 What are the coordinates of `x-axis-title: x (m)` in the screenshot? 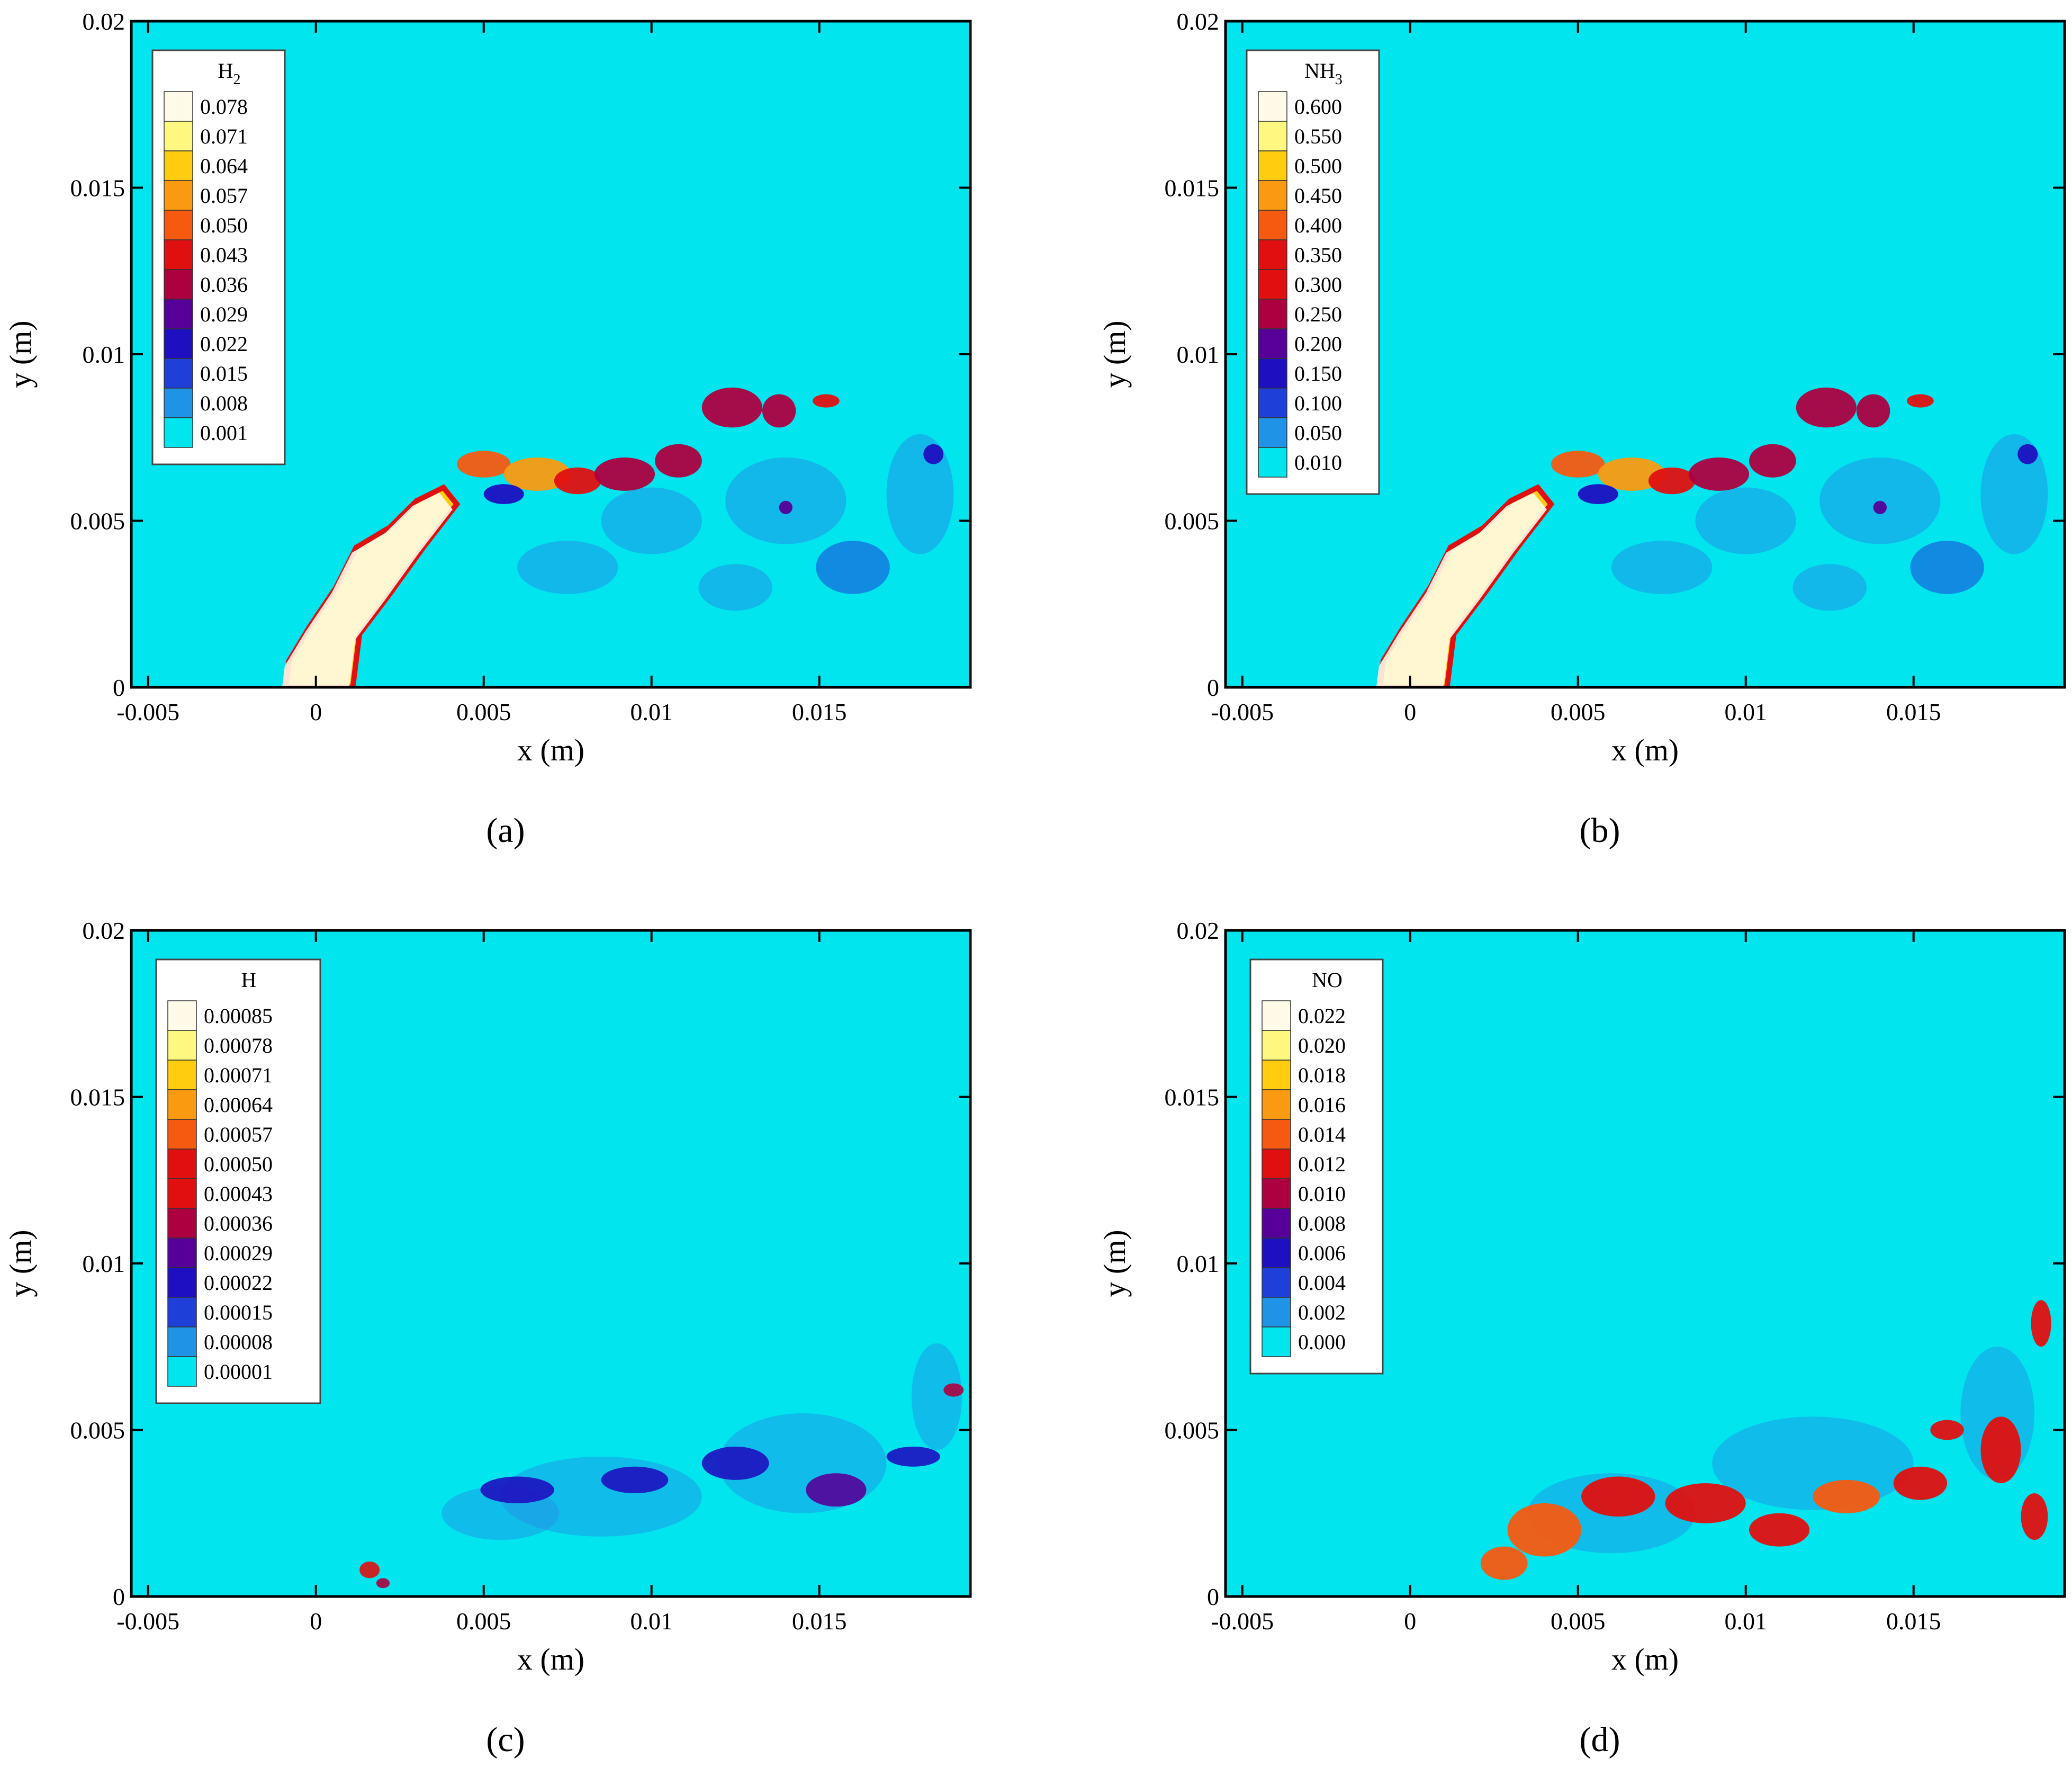 It's located at (1645, 1659).